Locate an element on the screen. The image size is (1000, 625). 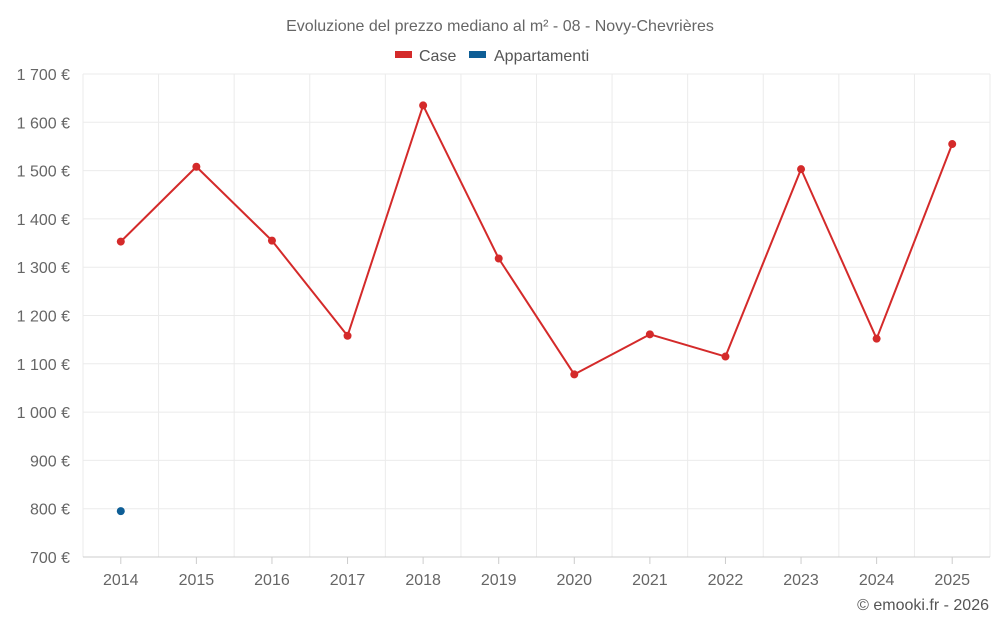
credit-text: © emooki.fr - 2026 is located at coordinates (923, 605).